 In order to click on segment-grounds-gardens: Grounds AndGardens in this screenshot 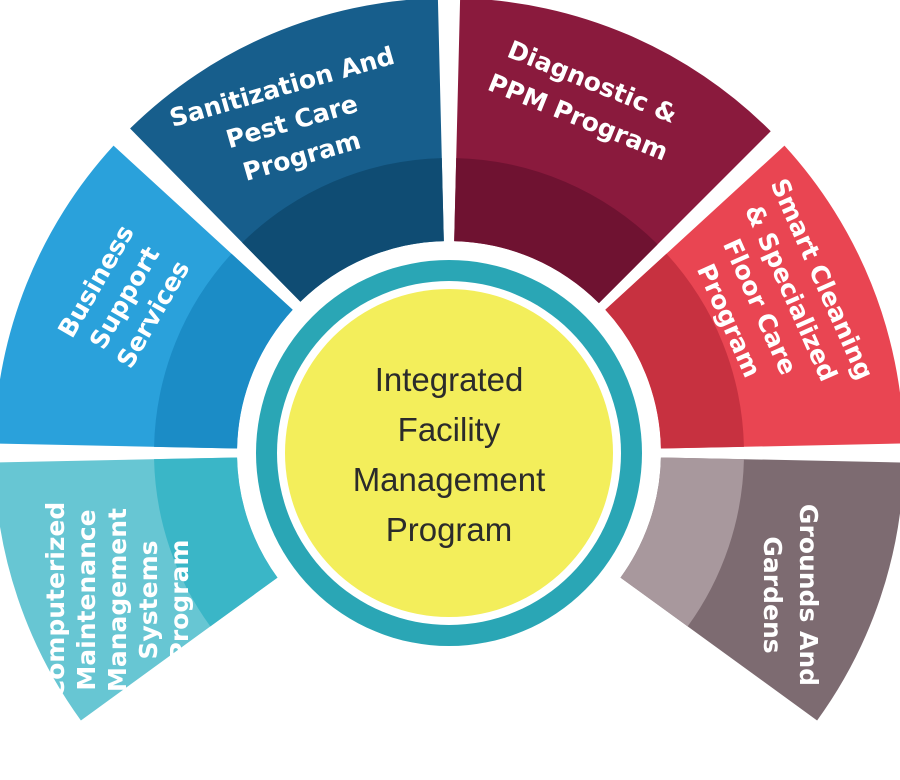, I will do `click(760, 589)`.